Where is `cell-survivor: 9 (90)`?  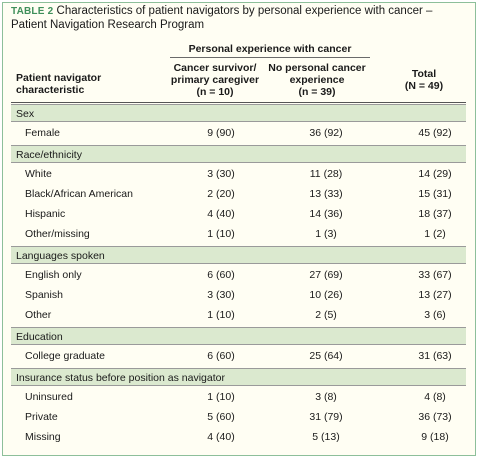 cell-survivor: 9 (90) is located at coordinates (221, 133).